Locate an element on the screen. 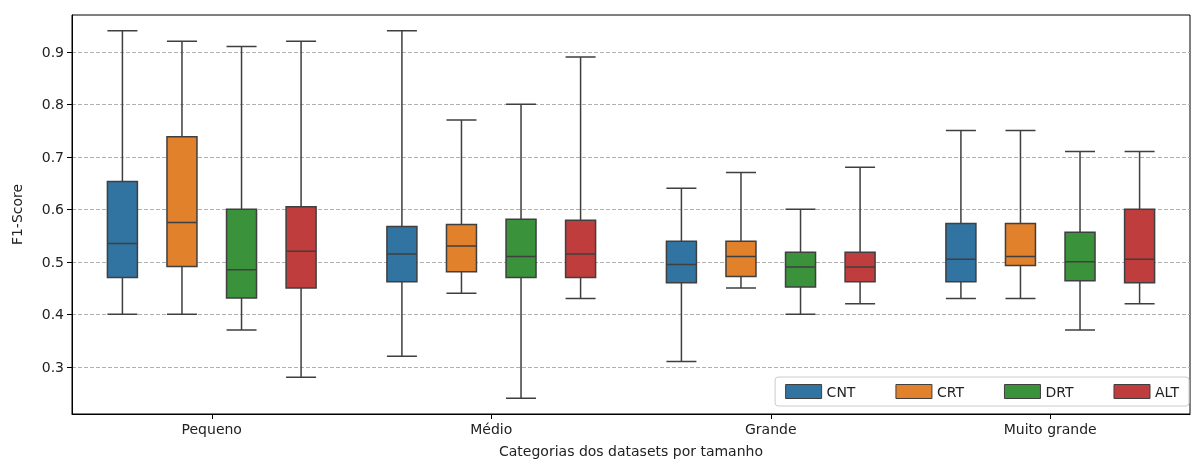  y-tick-label: 0.6 is located at coordinates (53, 209).